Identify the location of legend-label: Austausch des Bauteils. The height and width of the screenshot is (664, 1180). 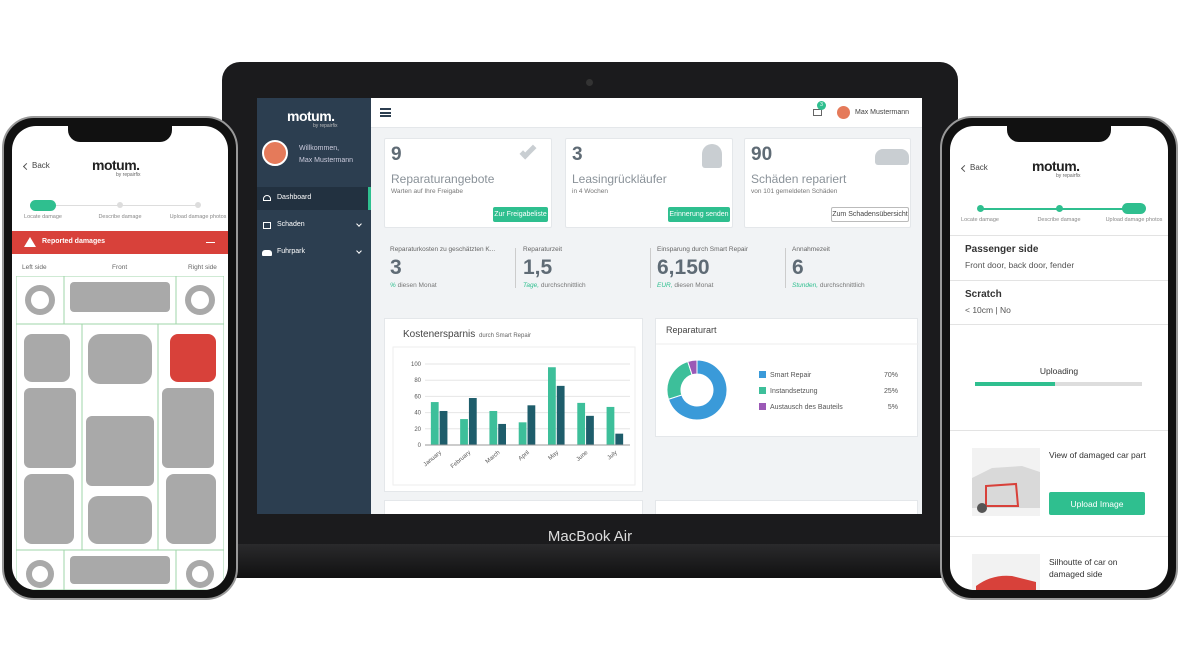
(806, 407).